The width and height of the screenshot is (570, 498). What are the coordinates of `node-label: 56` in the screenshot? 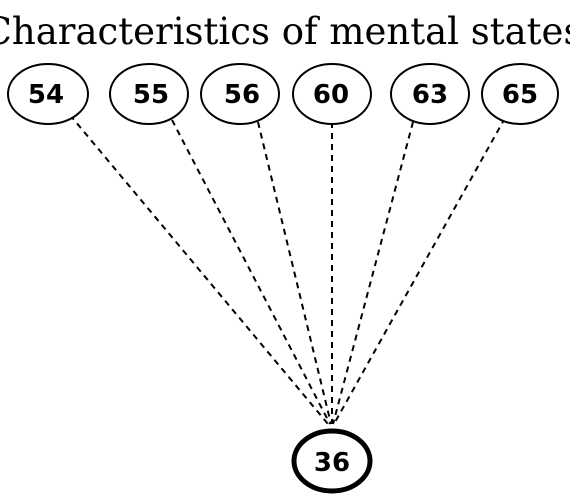 It's located at (242, 95).